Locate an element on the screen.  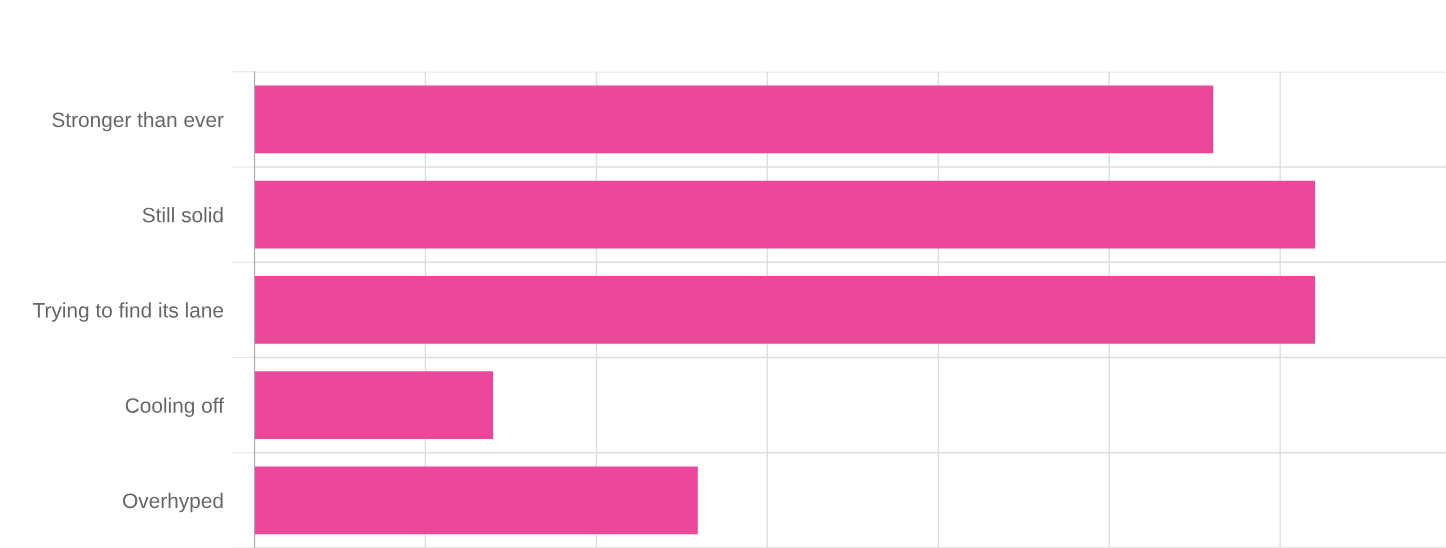
y-tick-label: Stronger than ever is located at coordinates (138, 121).